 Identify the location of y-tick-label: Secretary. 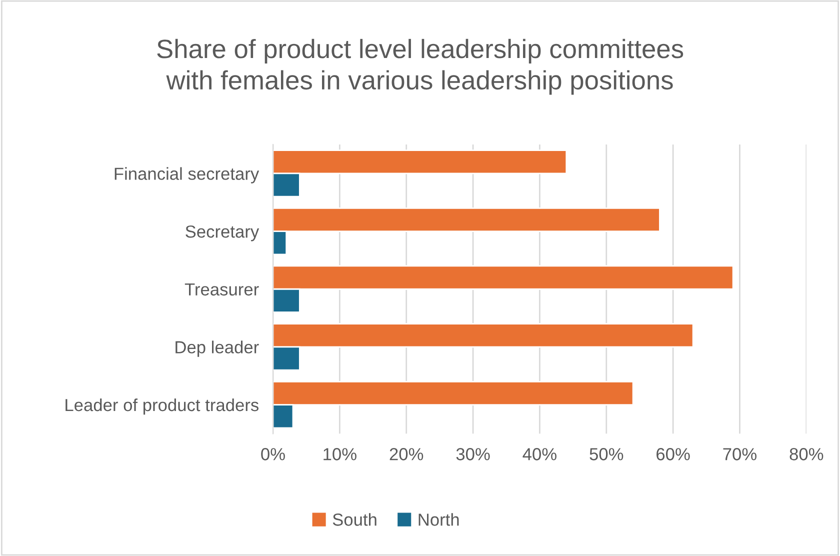
(223, 233).